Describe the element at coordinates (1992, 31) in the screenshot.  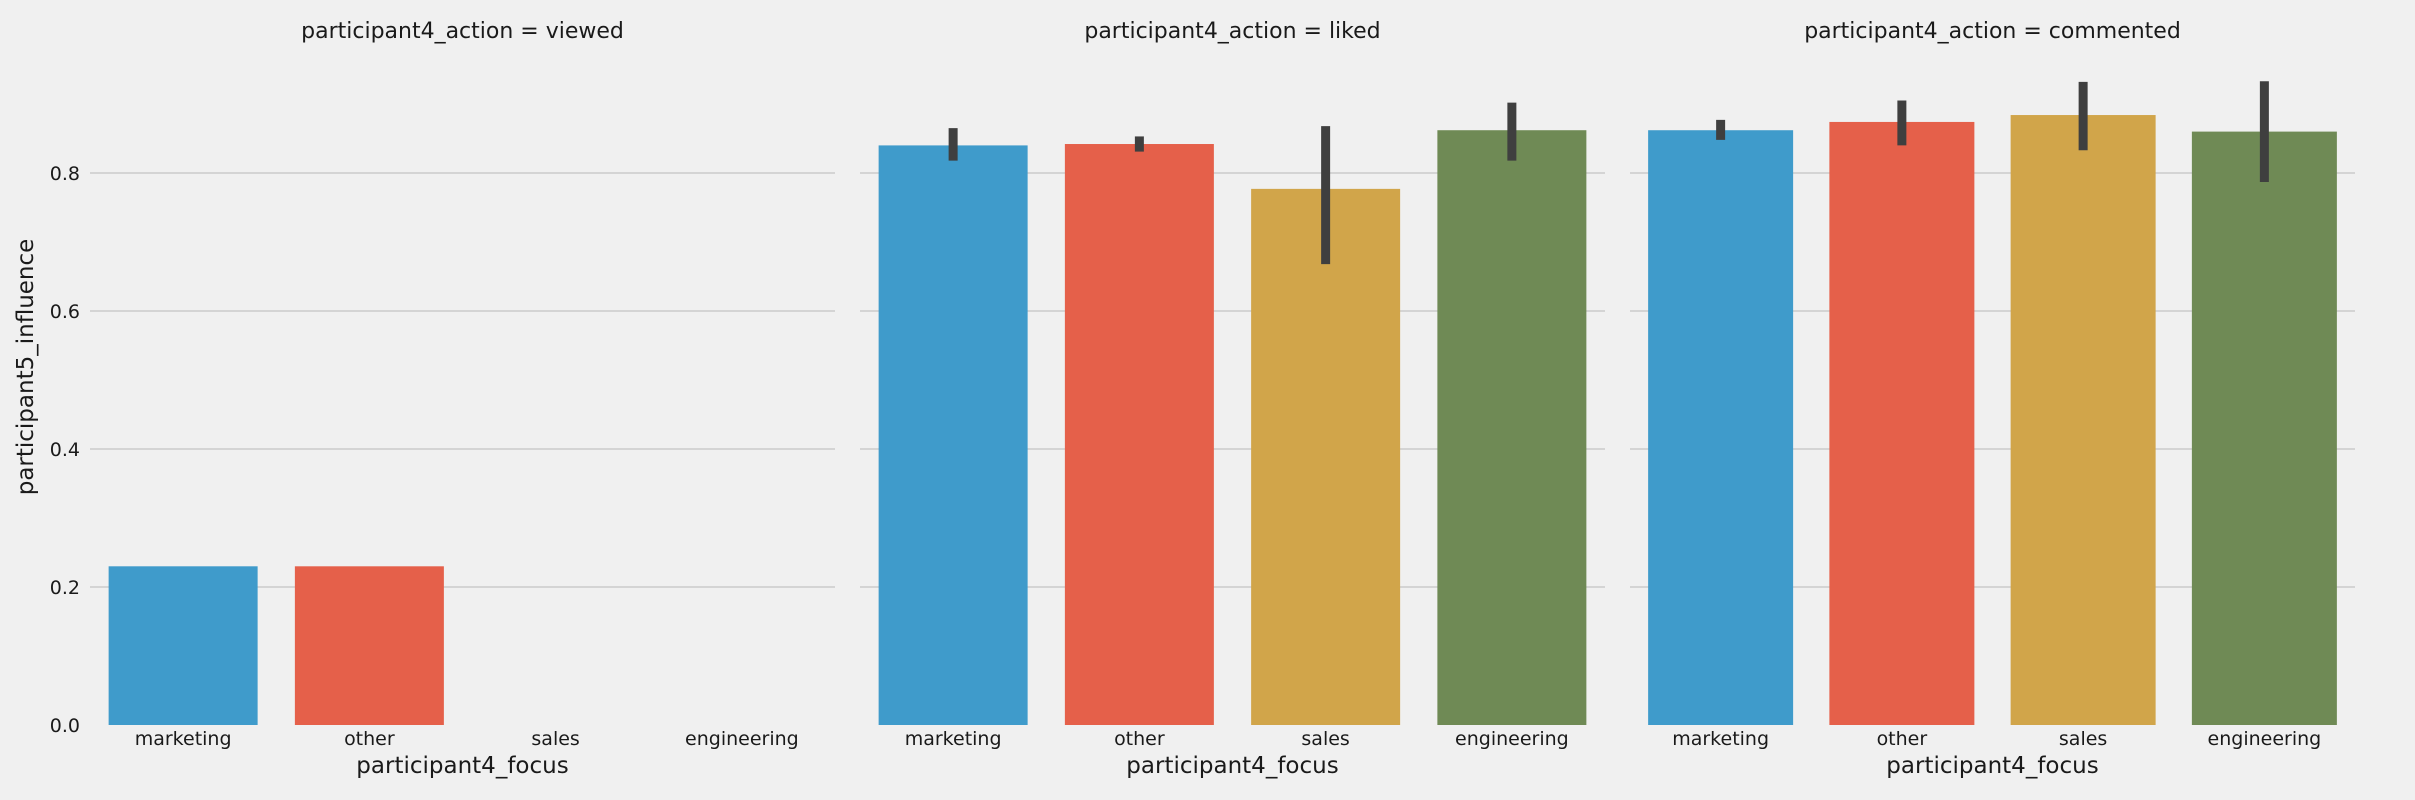
I see `facet-title: participant4_action = commented` at that location.